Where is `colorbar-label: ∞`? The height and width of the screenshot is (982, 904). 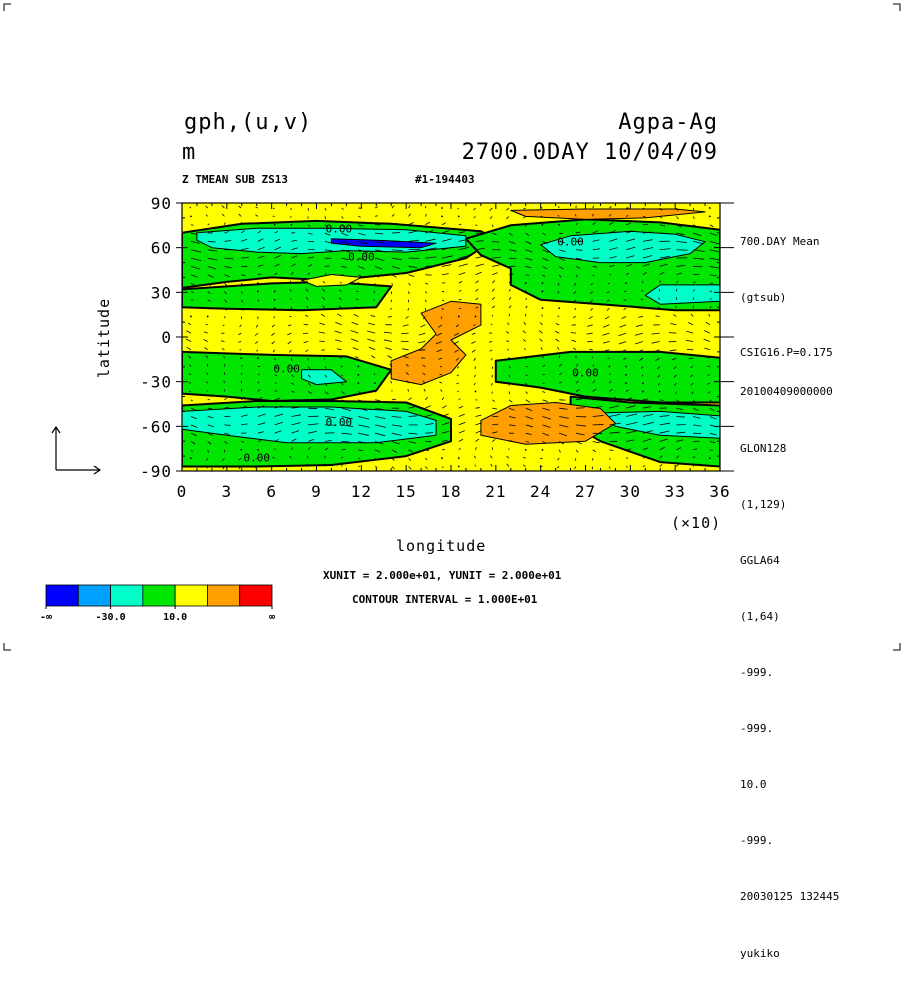 colorbar-label: ∞ is located at coordinates (272, 617).